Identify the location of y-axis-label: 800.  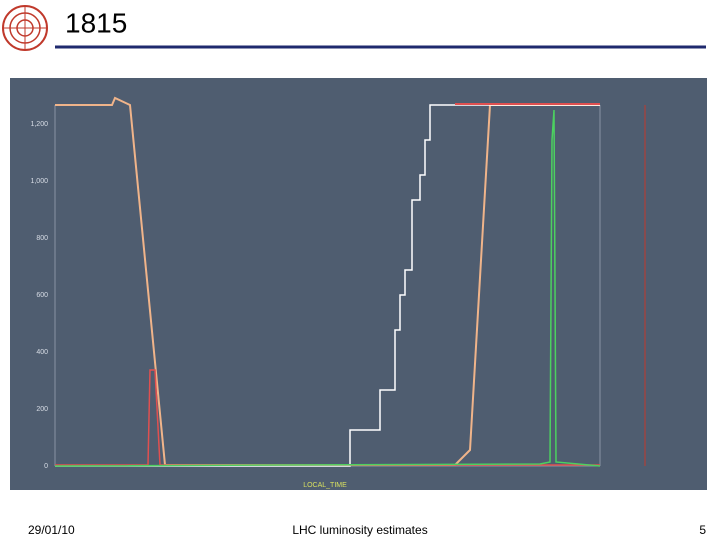
(42, 238).